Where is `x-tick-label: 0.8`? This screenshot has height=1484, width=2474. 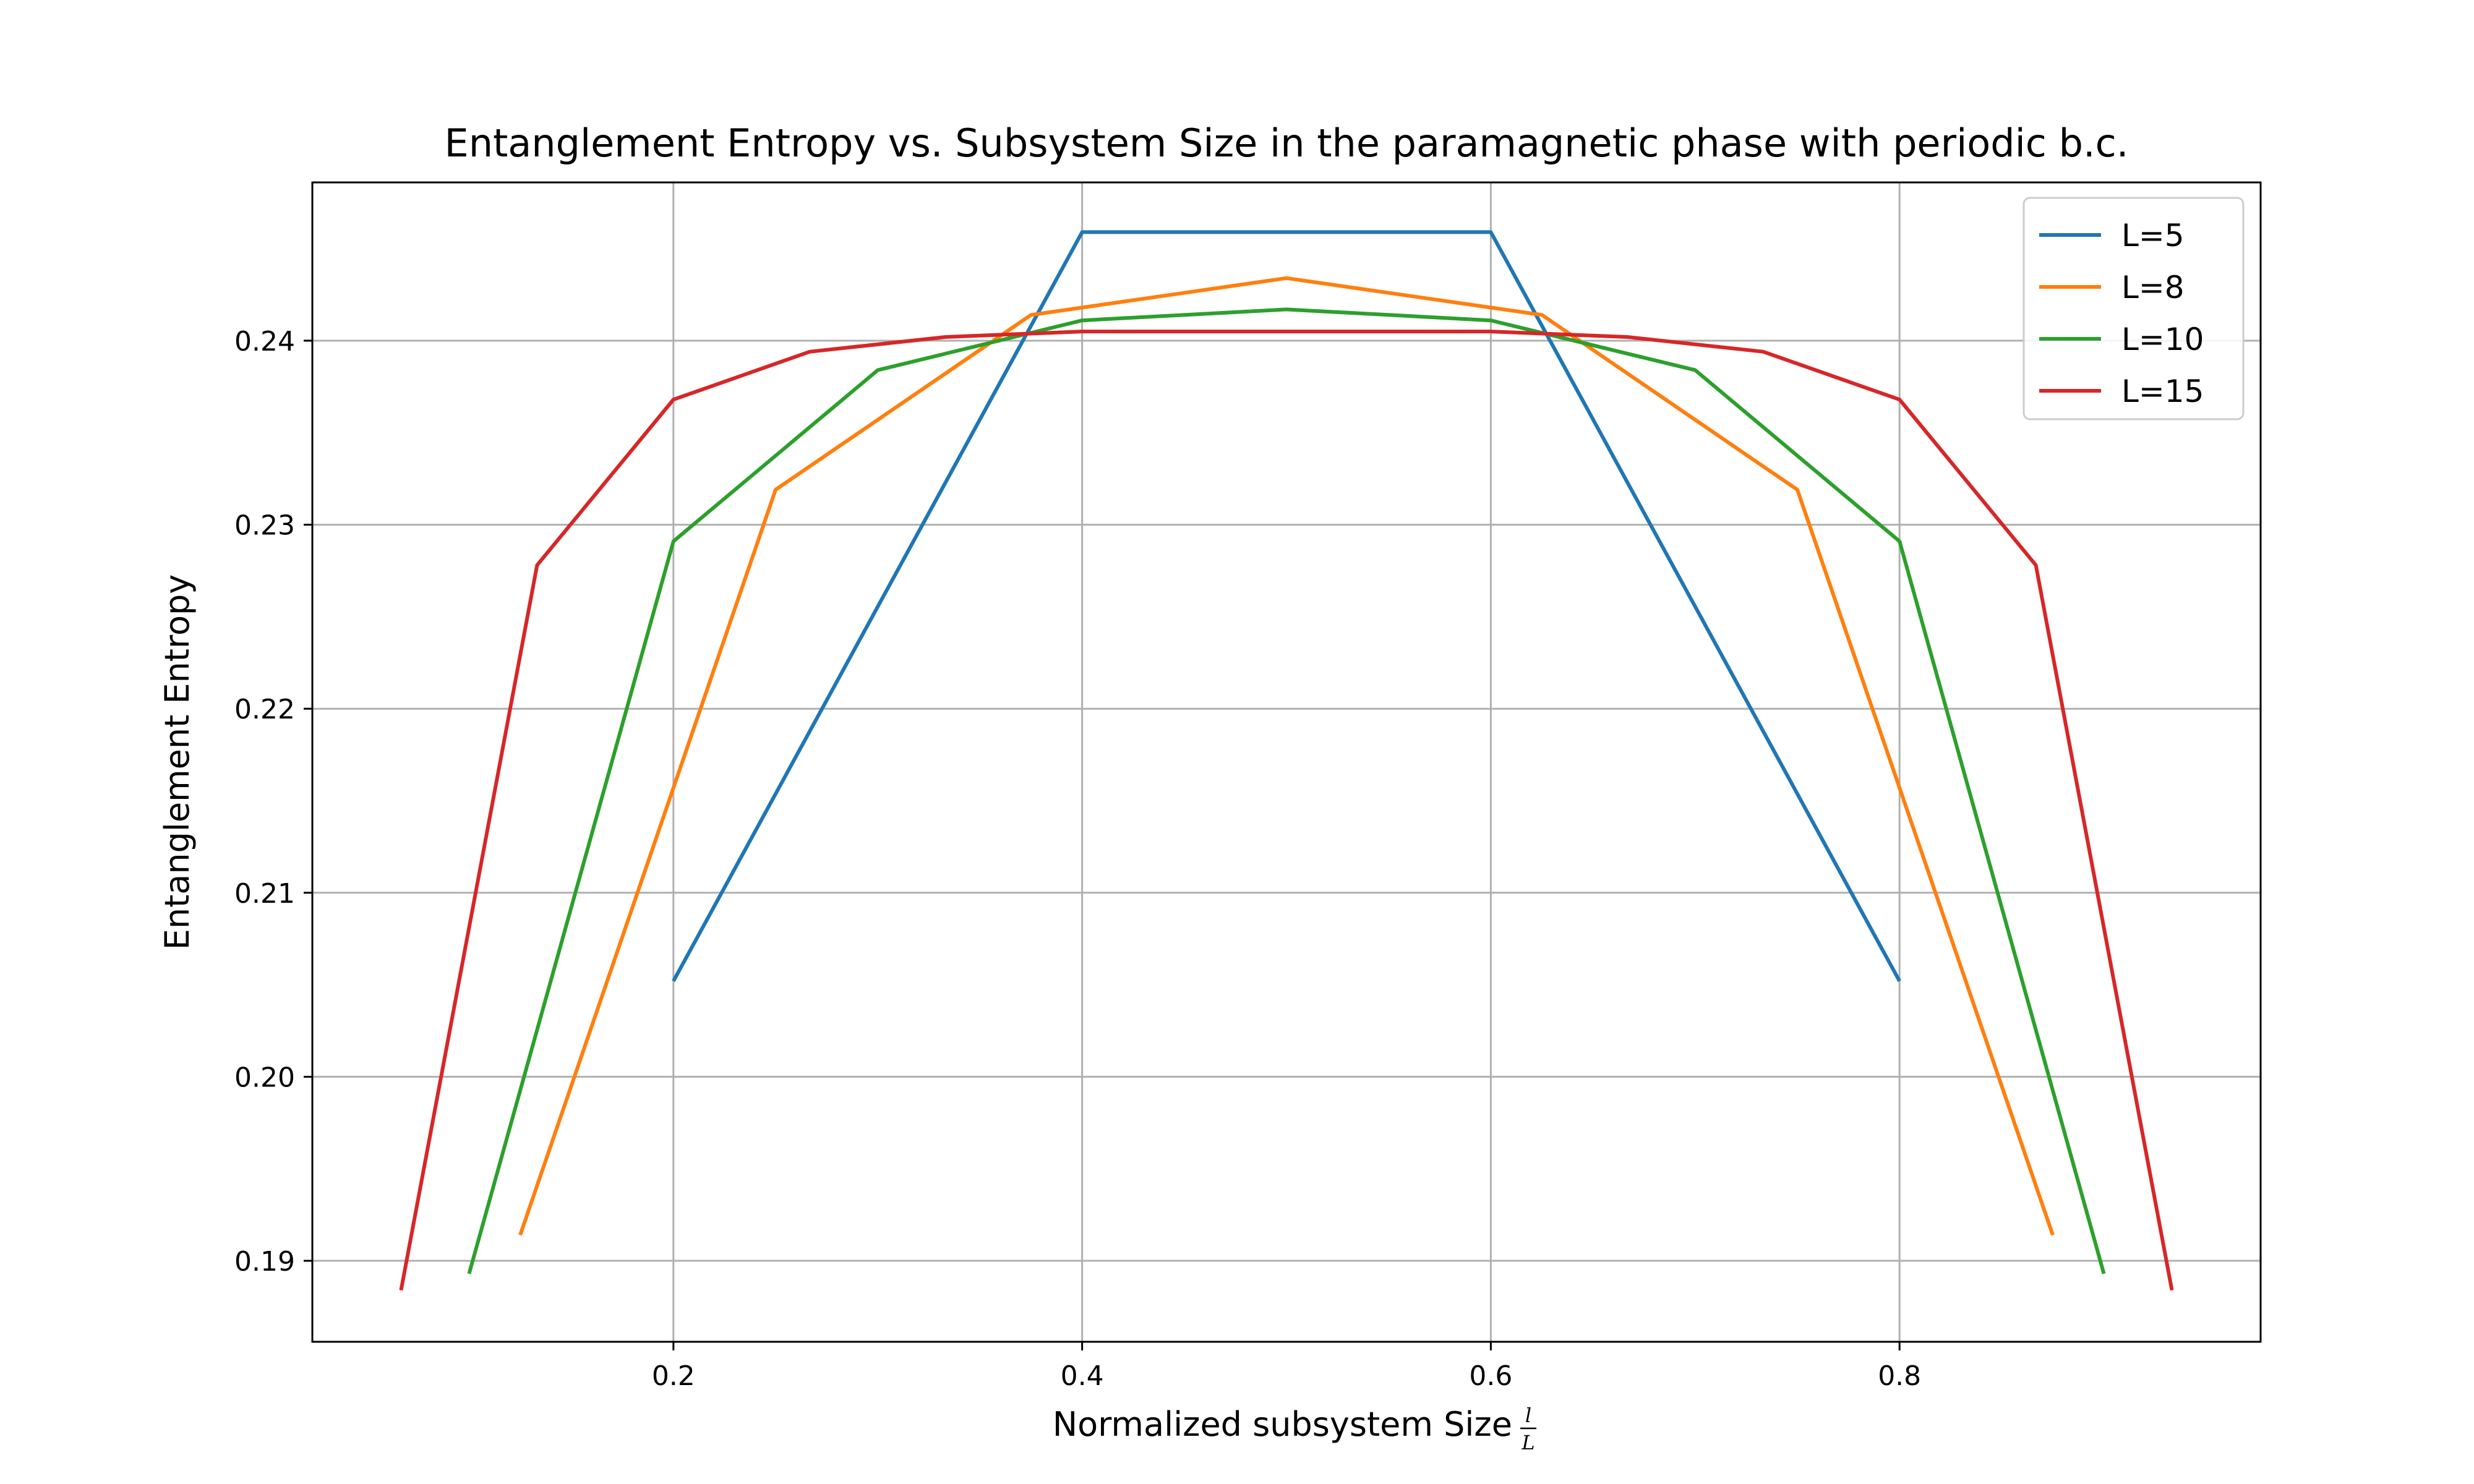
x-tick-label: 0.8 is located at coordinates (1899, 1376).